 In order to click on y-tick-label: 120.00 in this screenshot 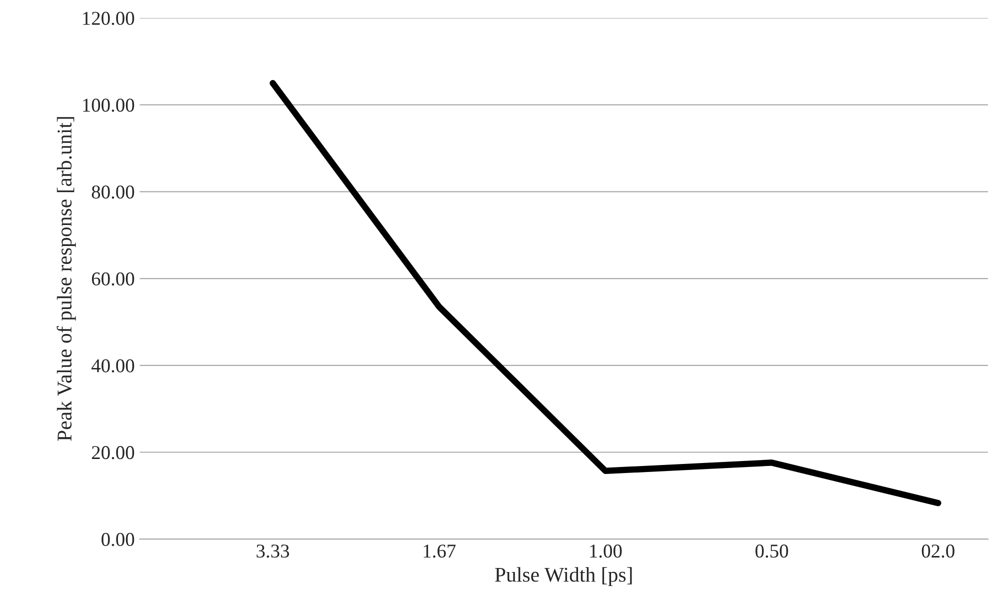, I will do `click(108, 18)`.